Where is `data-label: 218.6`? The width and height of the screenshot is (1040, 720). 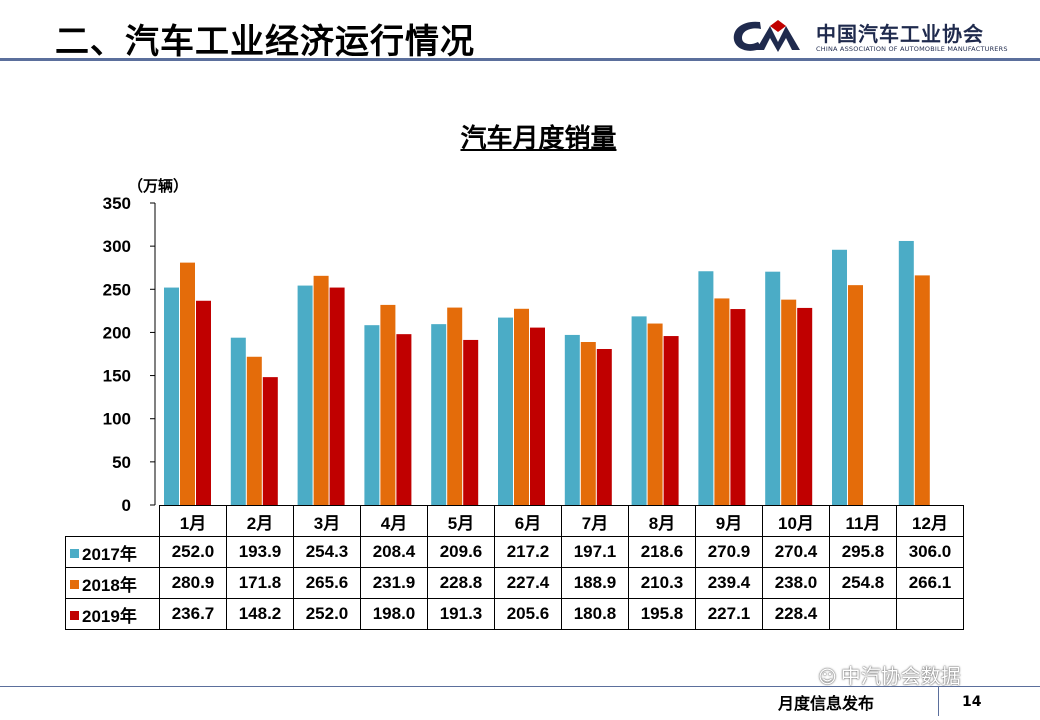
data-label: 218.6 is located at coordinates (662, 552).